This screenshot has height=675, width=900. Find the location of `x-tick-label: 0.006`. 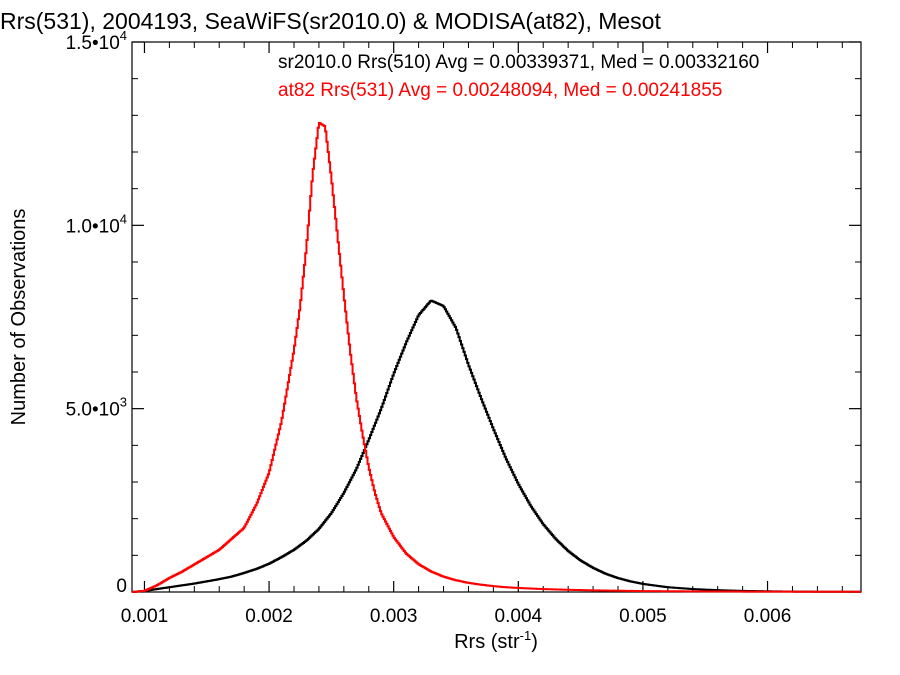

x-tick-label: 0.006 is located at coordinates (768, 616).